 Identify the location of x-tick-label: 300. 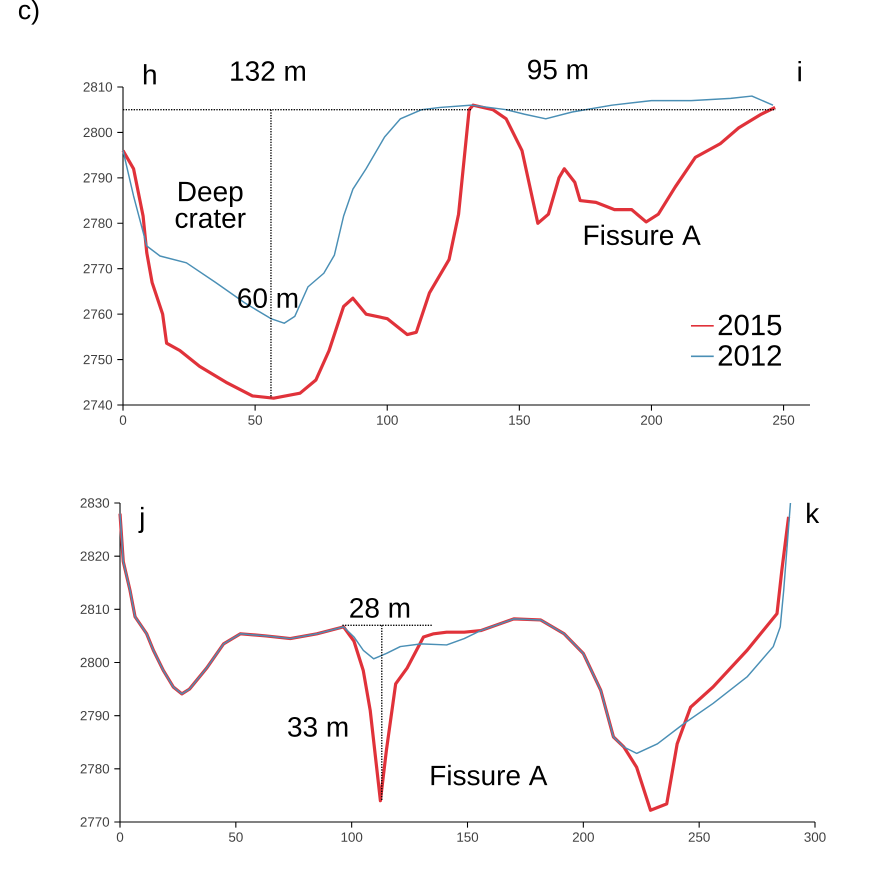
(815, 837).